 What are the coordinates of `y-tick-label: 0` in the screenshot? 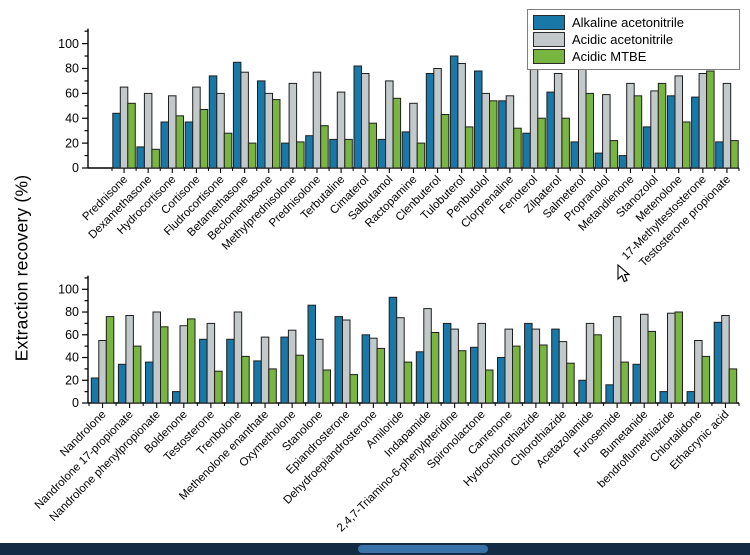 It's located at (75, 168).